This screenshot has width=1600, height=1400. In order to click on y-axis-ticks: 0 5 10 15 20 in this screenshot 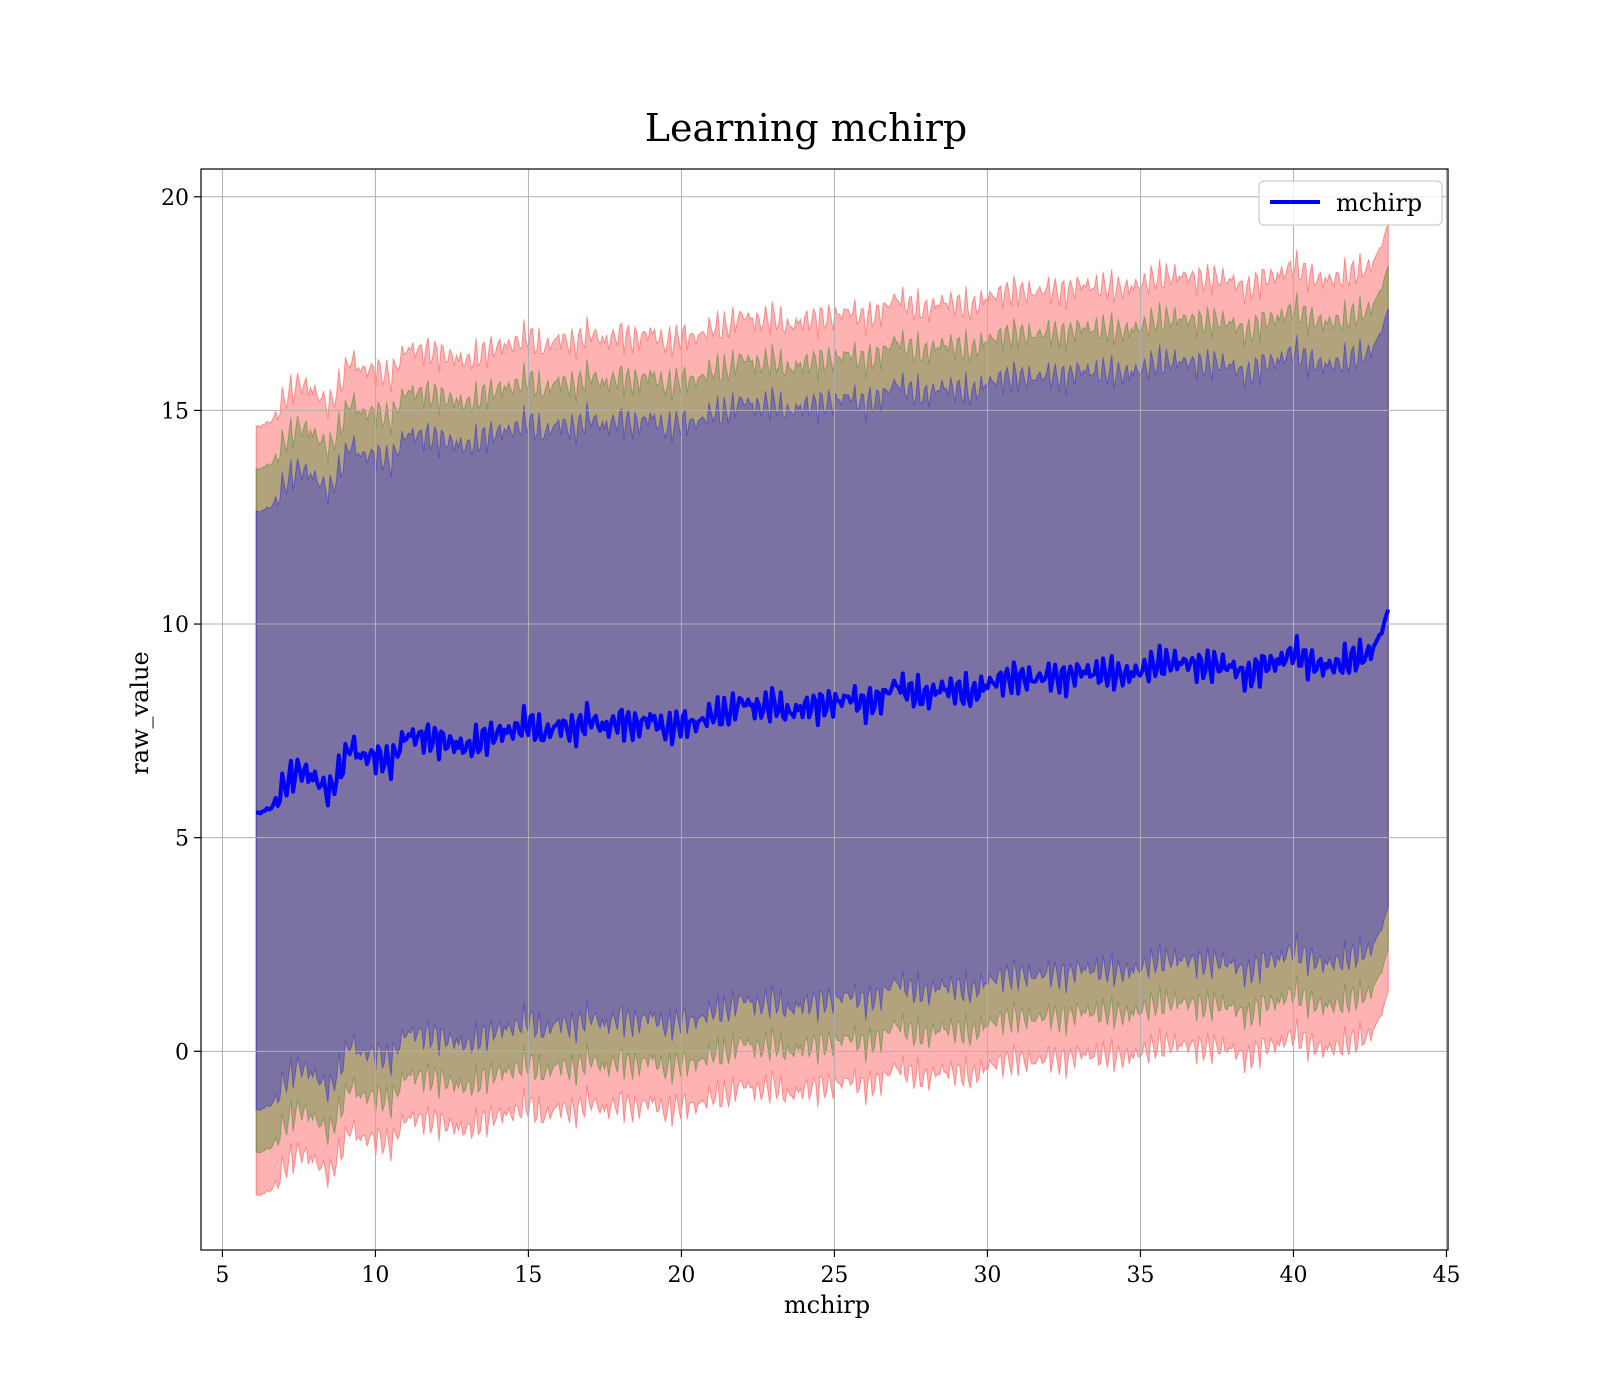, I will do `click(181, 625)`.